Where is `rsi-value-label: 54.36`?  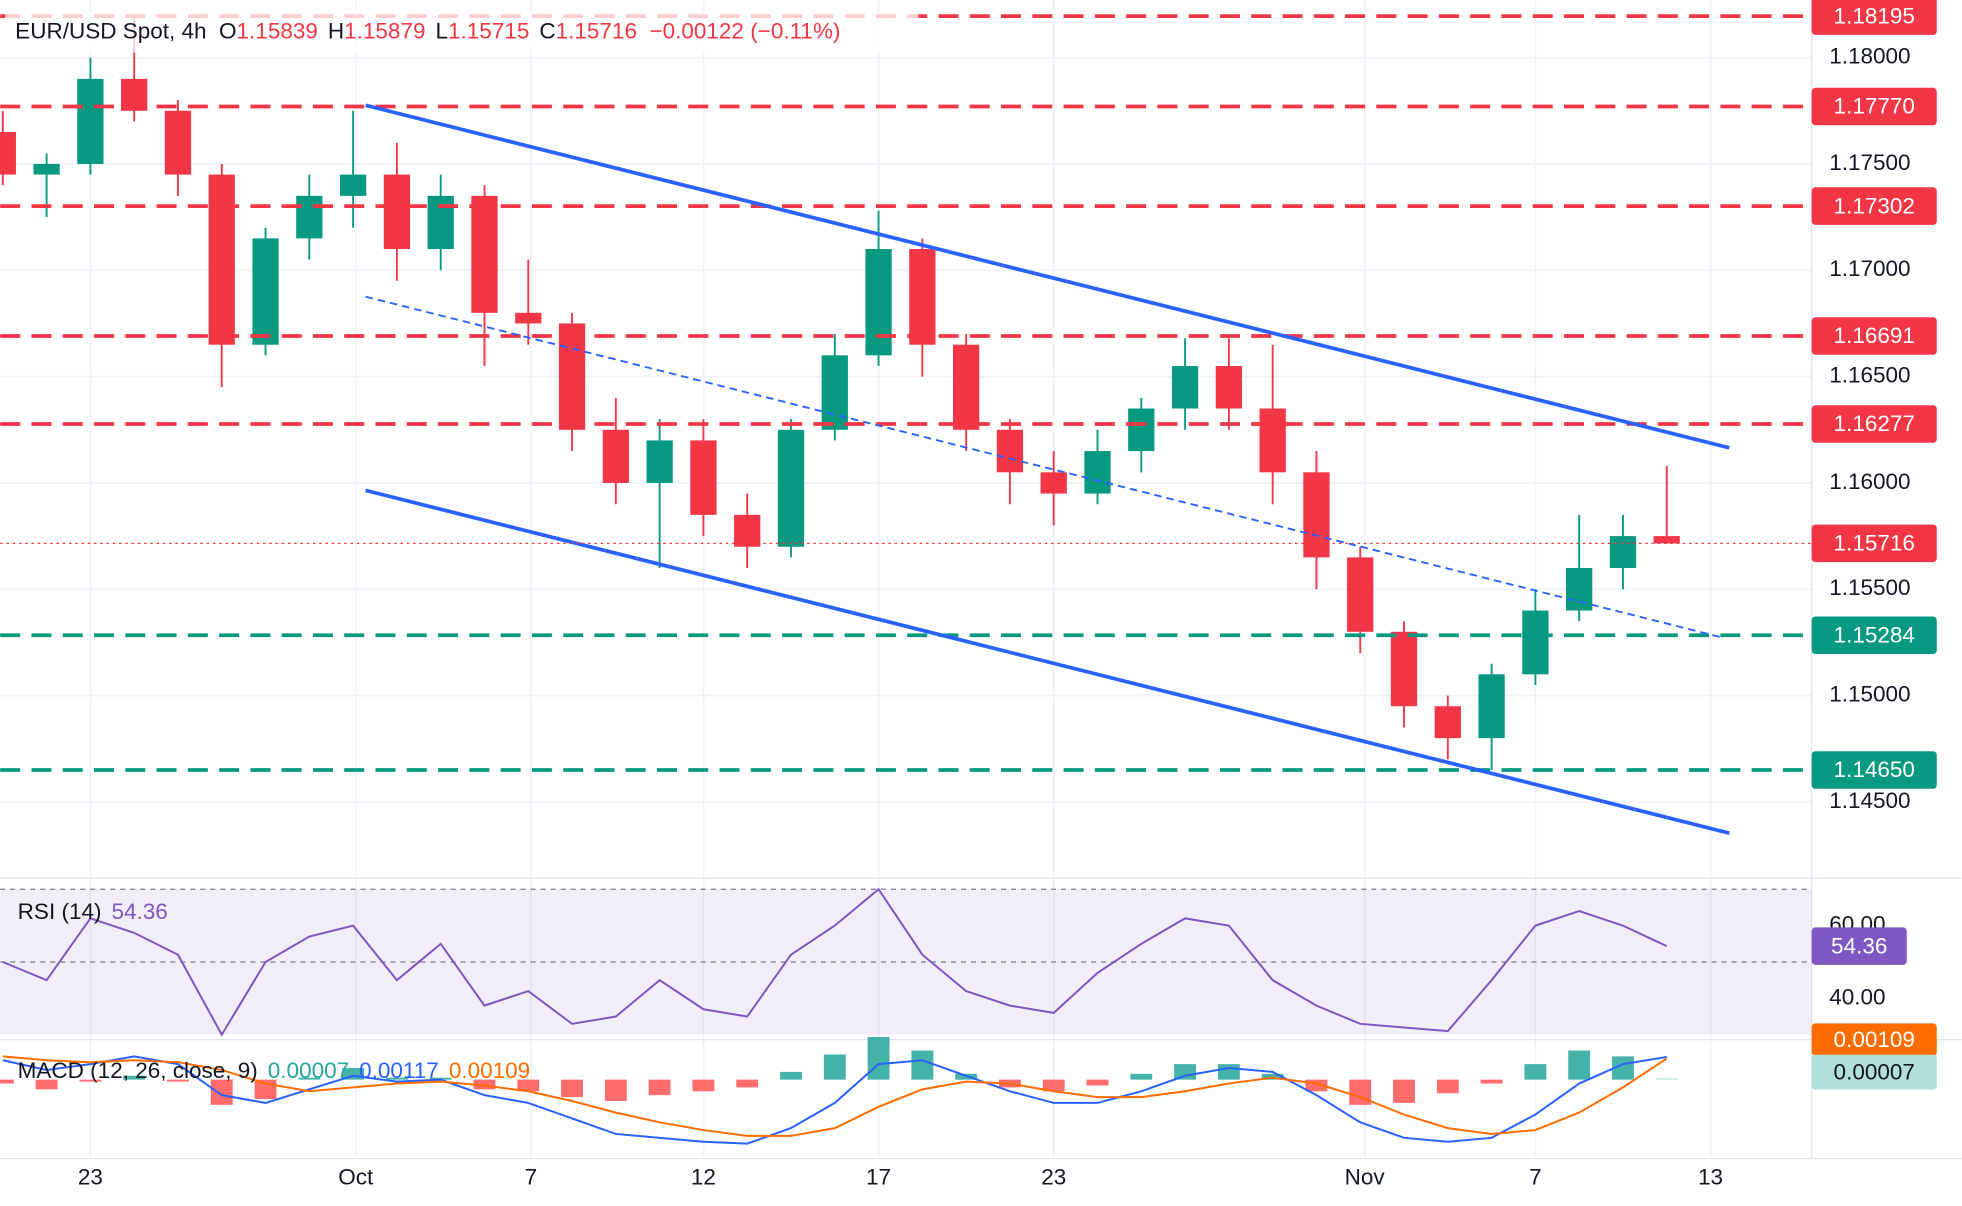
rsi-value-label: 54.36 is located at coordinates (1859, 945).